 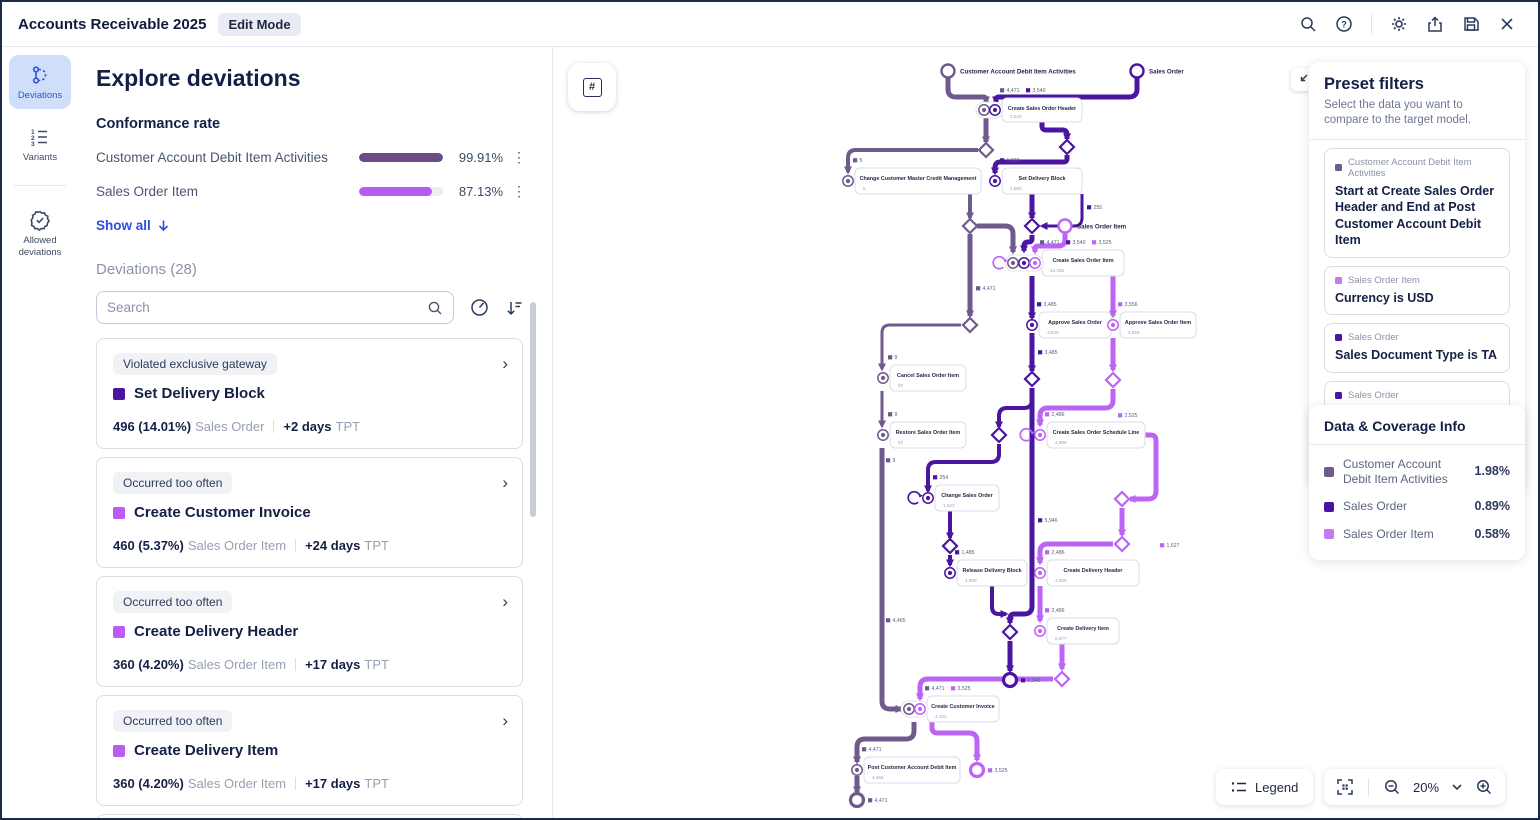 What do you see at coordinates (940, 478) in the screenshot?
I see `edge-count-chip: 254` at bounding box center [940, 478].